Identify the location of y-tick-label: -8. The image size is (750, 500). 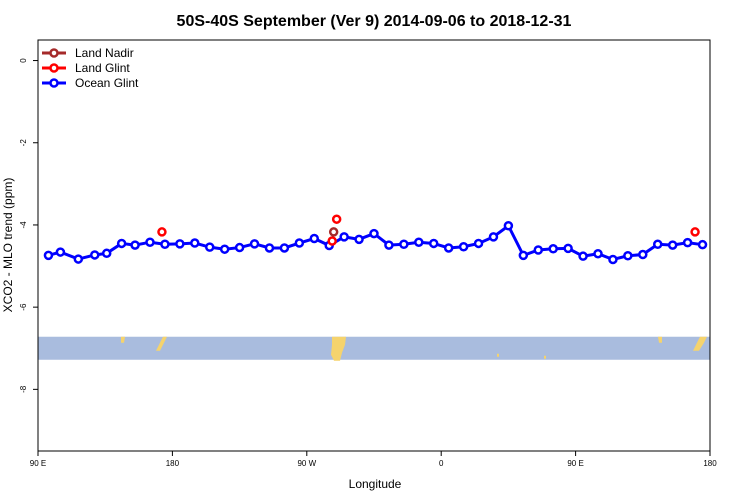
(23, 389).